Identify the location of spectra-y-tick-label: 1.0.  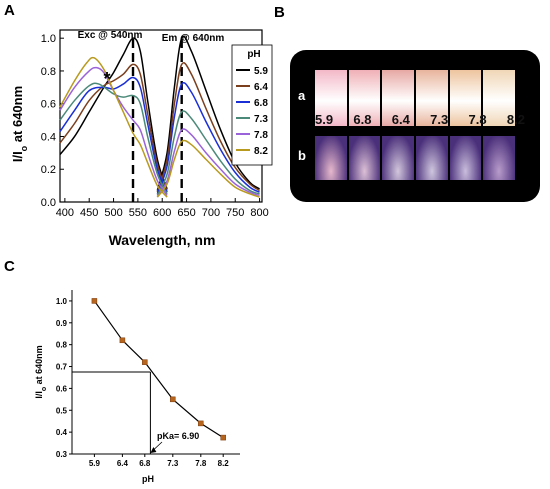
(48, 39).